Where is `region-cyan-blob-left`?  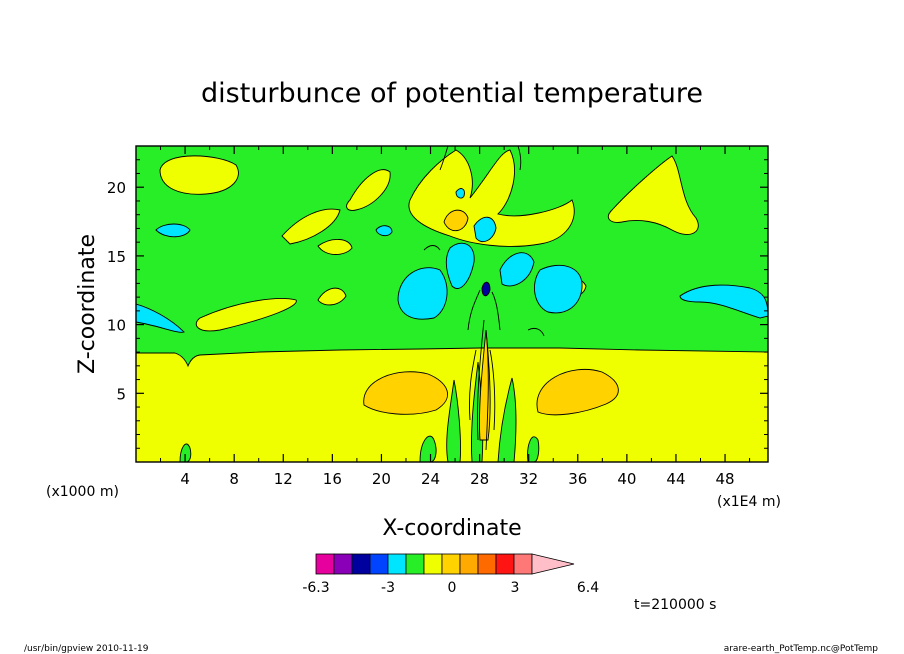
region-cyan-blob-left is located at coordinates (173, 230).